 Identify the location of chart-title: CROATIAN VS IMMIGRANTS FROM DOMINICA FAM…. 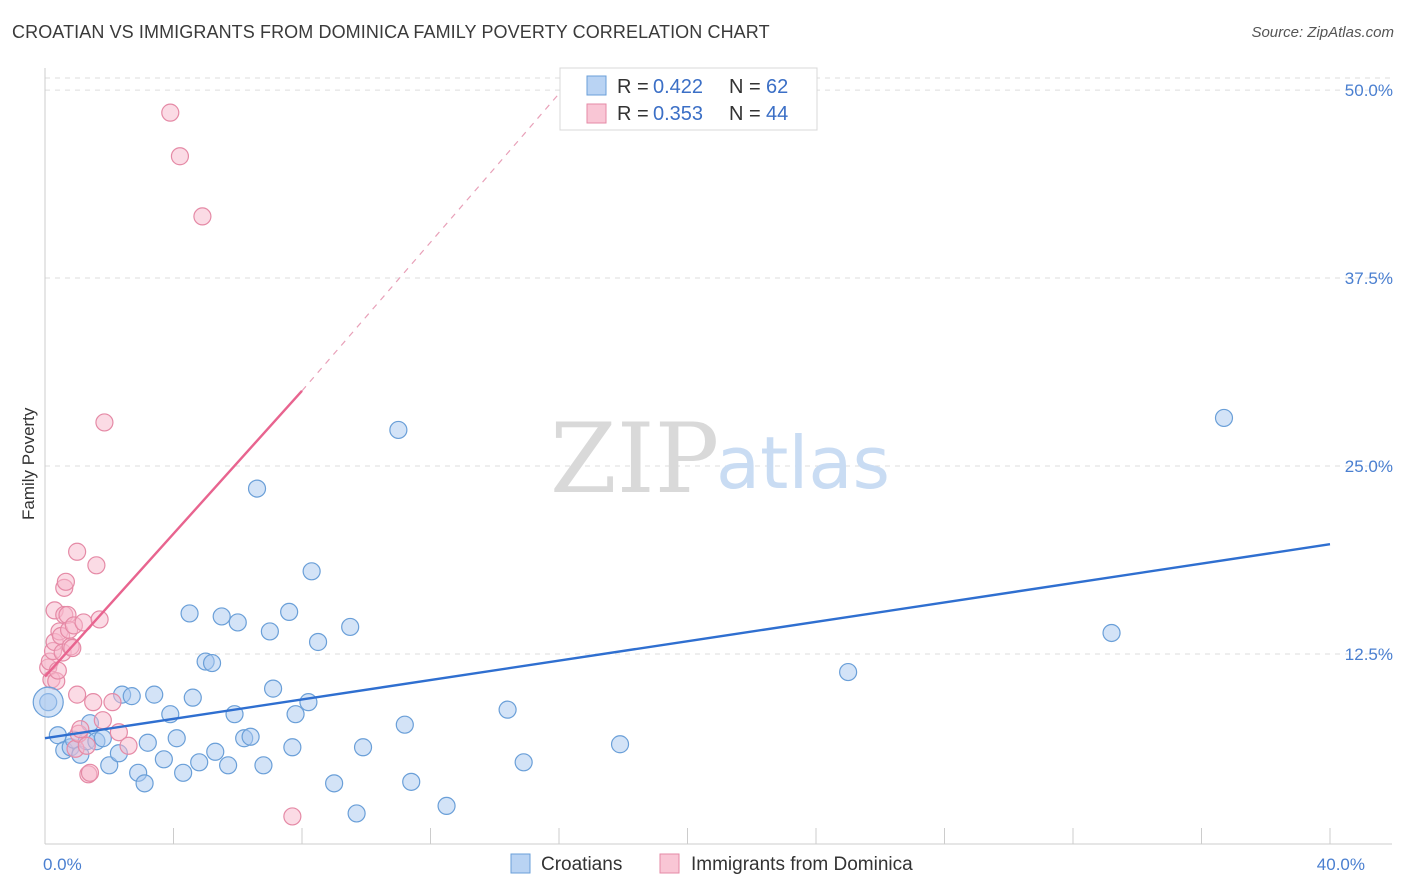
(391, 32).